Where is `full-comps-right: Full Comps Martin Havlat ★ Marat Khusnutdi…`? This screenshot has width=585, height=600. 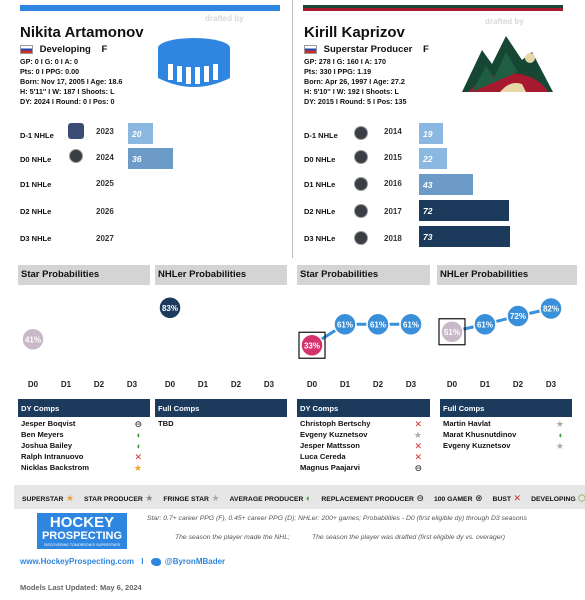
full-comps-right: Full Comps Martin Havlat ★ Marat Khusnutdi… is located at coordinates (506, 425).